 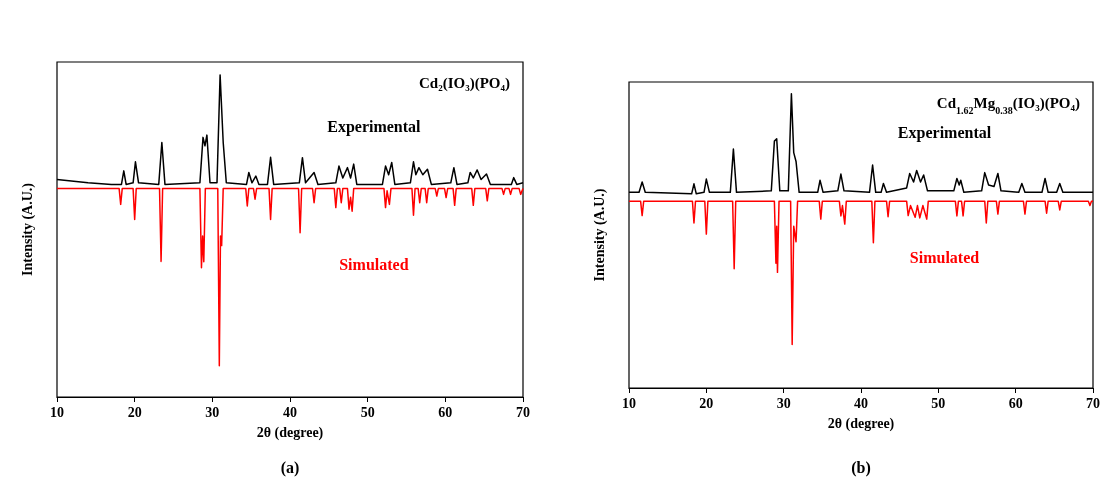 I want to click on text: (a), so click(x=290, y=467).